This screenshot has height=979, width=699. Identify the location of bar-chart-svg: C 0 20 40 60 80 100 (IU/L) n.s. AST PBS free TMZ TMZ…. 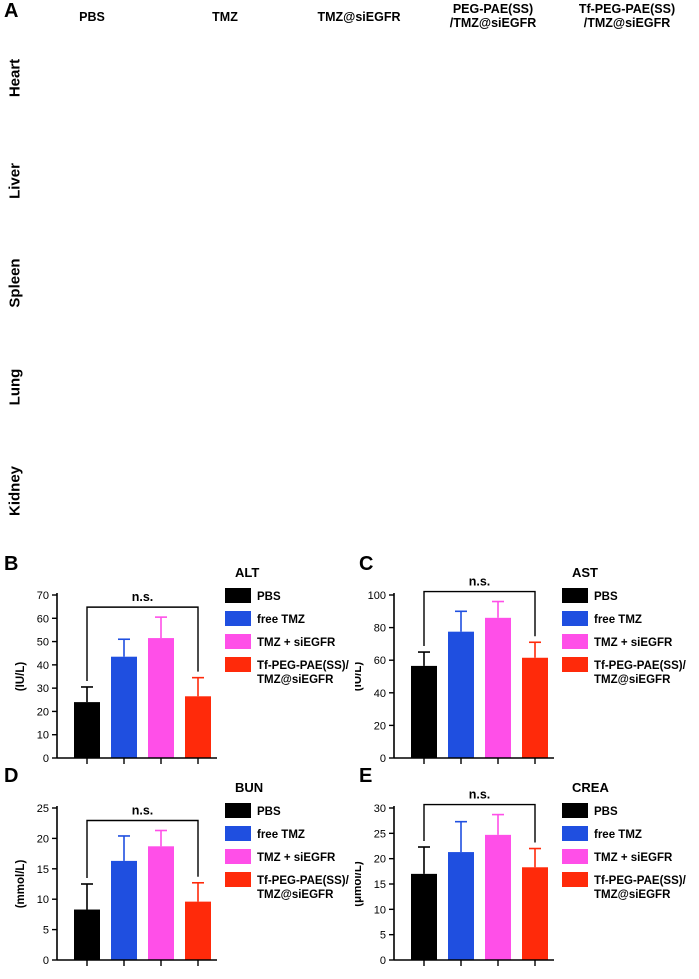
(519, 659).